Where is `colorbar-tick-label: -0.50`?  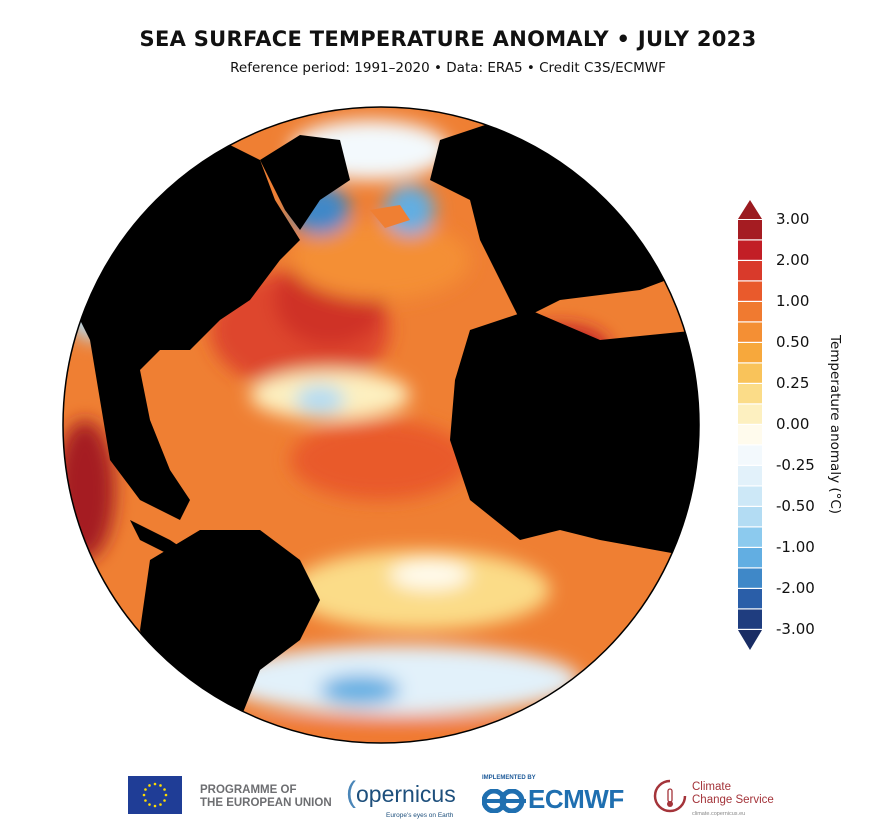
colorbar-tick-label: -0.50 is located at coordinates (795, 506).